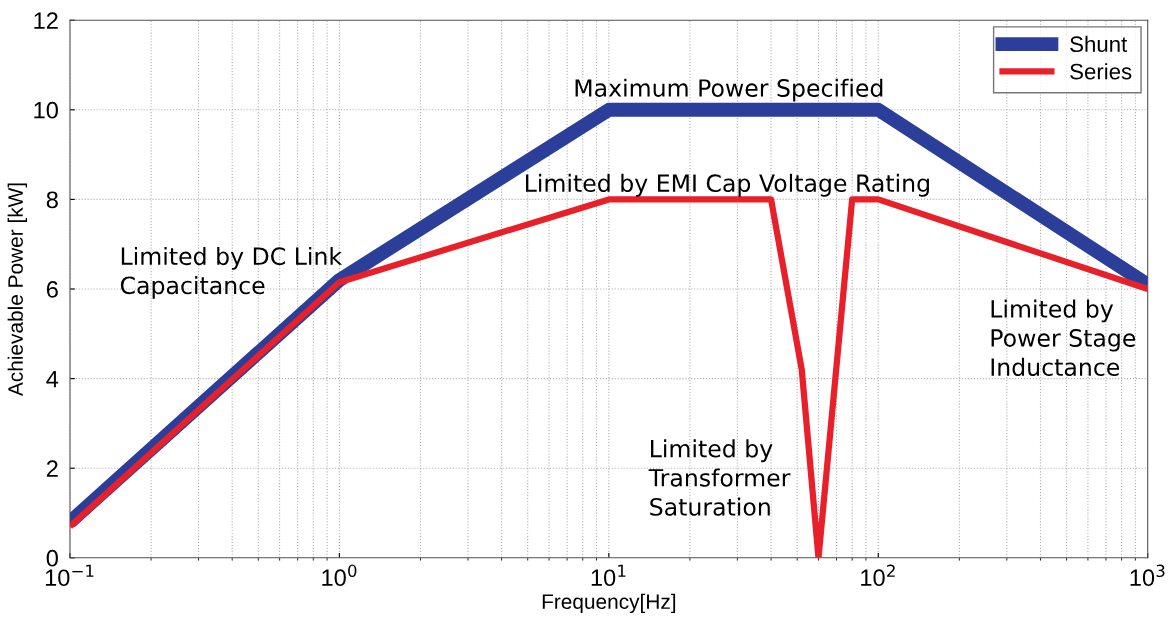 The image size is (1174, 631). What do you see at coordinates (52, 200) in the screenshot?
I see `y-tick-label: 8` at bounding box center [52, 200].